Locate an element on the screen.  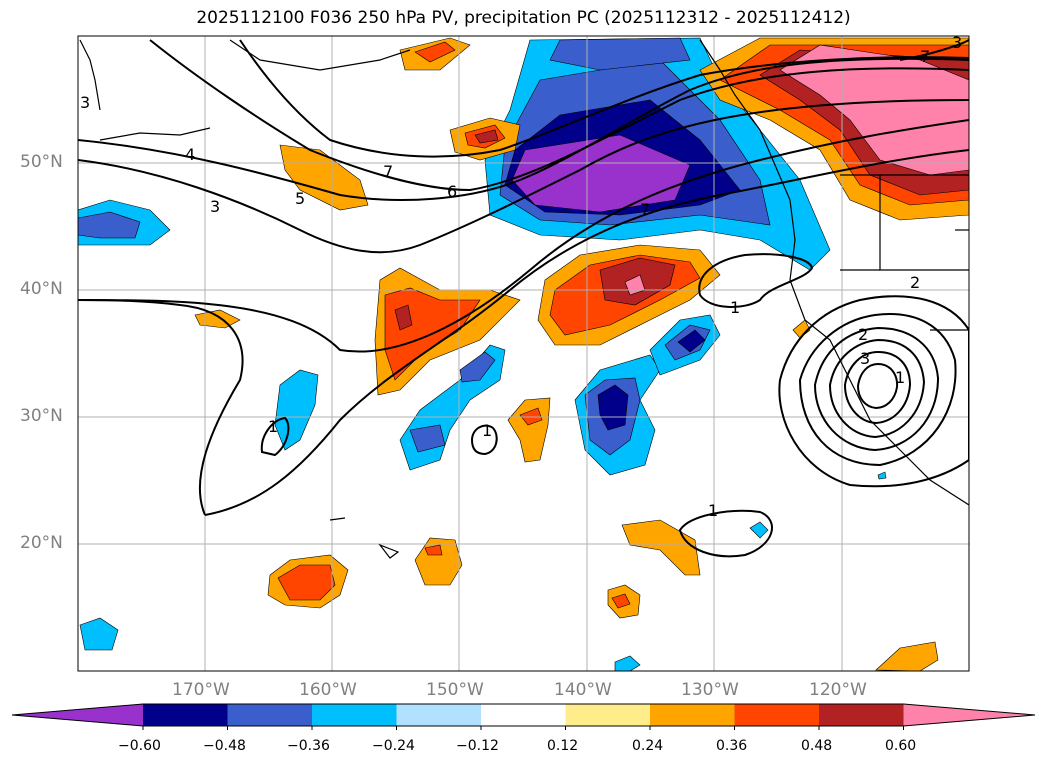
svg-text: 4 is located at coordinates (190, 154).